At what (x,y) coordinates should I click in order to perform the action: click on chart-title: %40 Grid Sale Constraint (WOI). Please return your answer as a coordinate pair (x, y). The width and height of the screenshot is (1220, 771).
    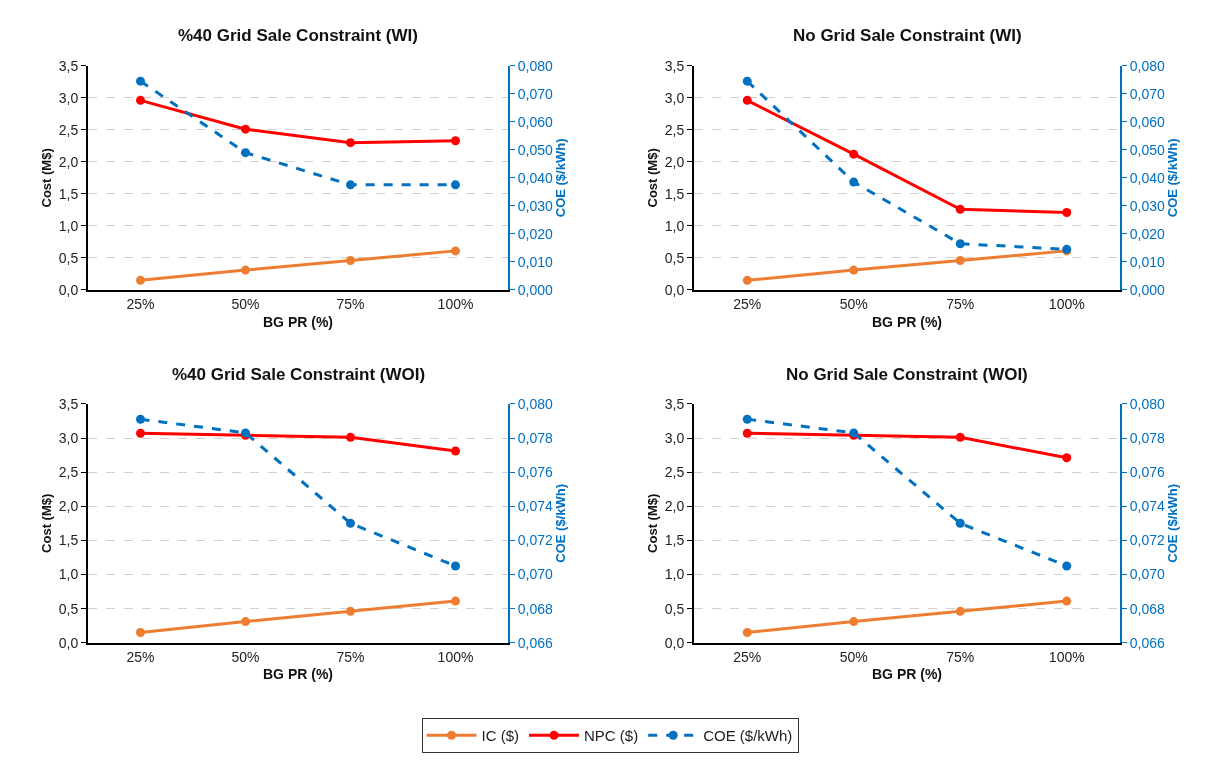
    Looking at the image, I should click on (299, 374).